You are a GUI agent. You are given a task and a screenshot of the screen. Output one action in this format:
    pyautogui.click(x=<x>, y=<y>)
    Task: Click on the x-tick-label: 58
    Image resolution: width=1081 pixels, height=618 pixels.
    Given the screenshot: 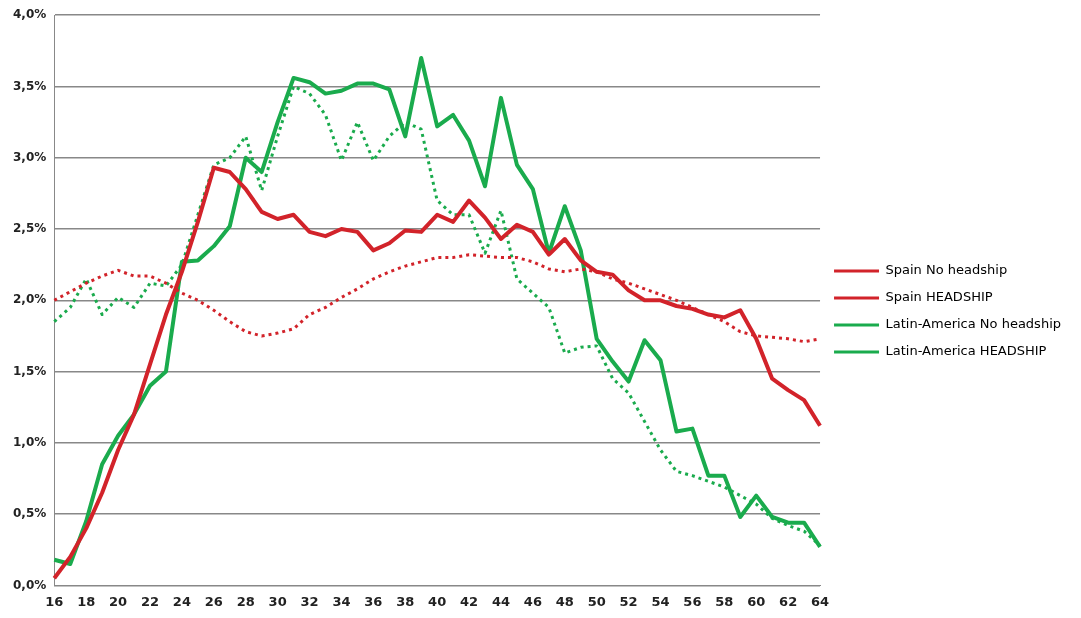 What is the action you would take?
    pyautogui.click(x=724, y=601)
    